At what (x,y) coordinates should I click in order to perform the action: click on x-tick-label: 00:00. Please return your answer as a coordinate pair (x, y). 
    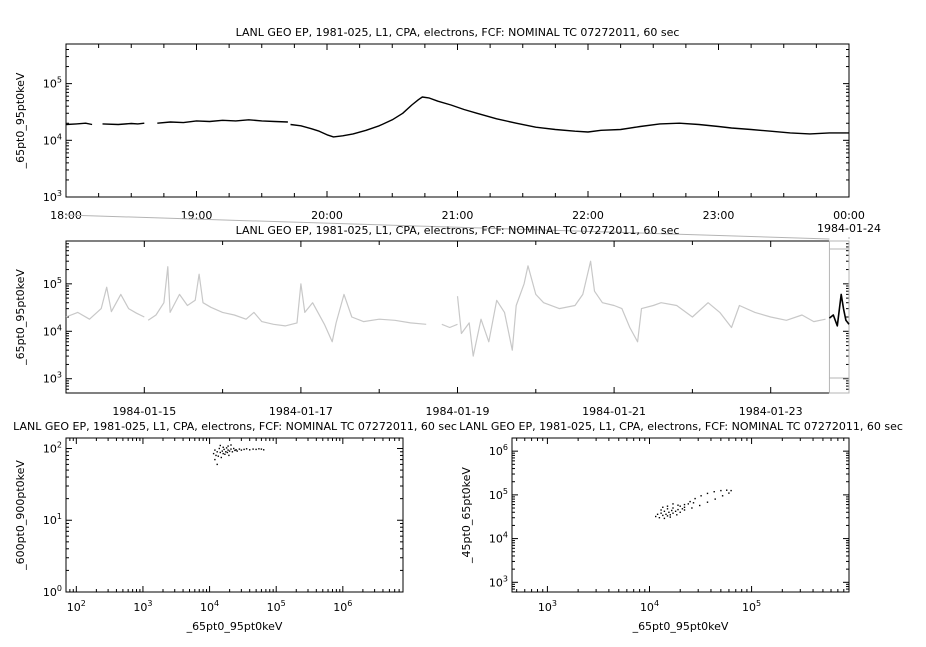
    Looking at the image, I should click on (849, 215).